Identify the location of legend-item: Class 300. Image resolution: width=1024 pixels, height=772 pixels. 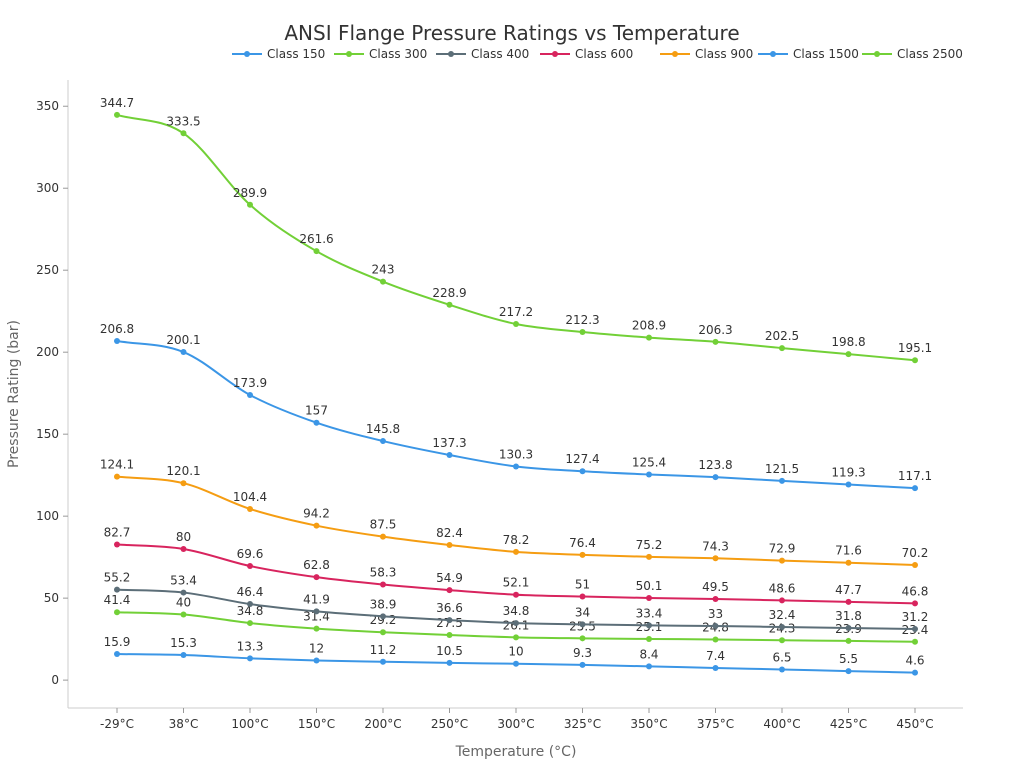
(380, 54).